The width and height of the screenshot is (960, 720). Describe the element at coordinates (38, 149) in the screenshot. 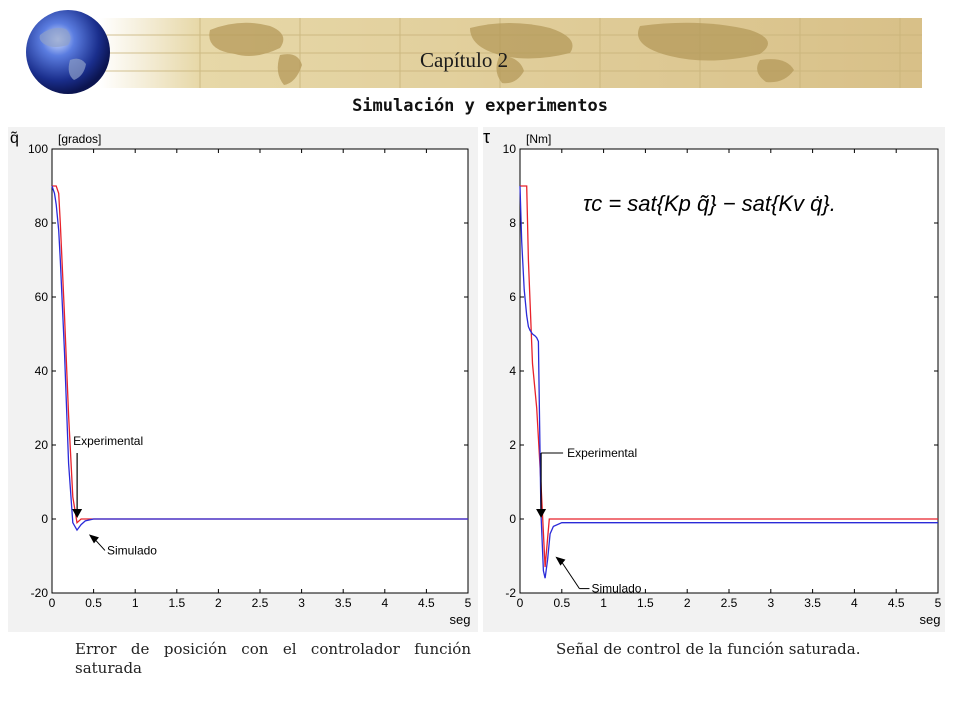

I see `y-tick-label: 100` at that location.